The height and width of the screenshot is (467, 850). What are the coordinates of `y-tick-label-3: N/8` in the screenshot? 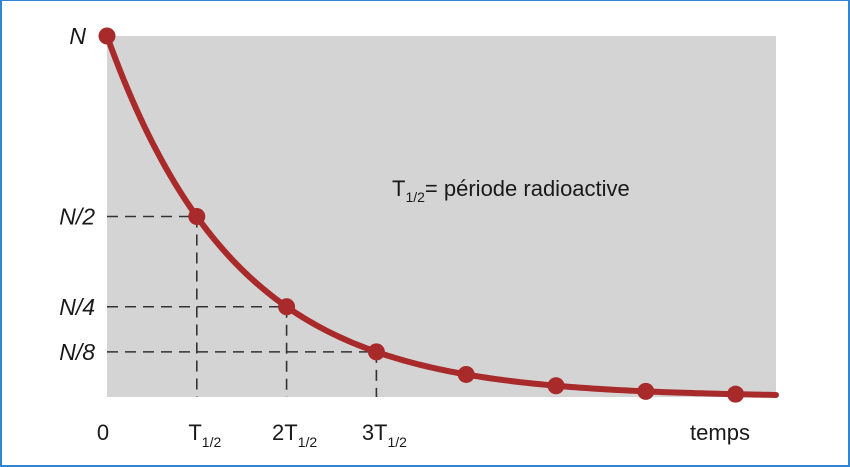 It's located at (77, 352).